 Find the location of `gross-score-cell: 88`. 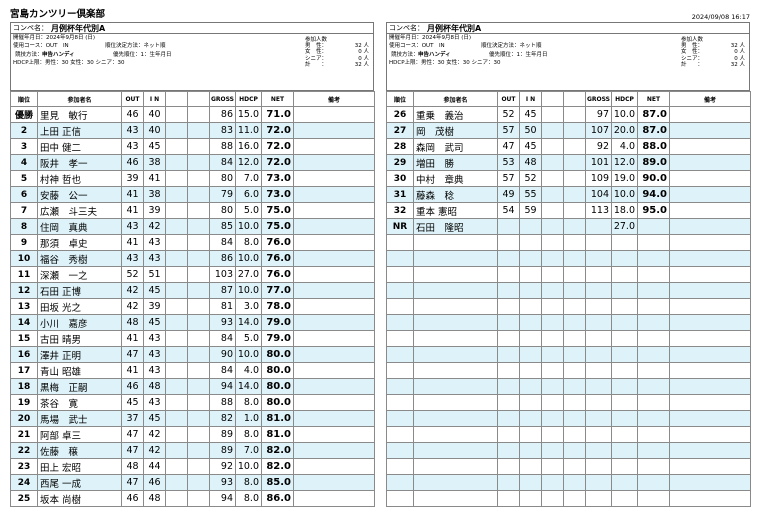

gross-score-cell: 88 is located at coordinates (222, 146).